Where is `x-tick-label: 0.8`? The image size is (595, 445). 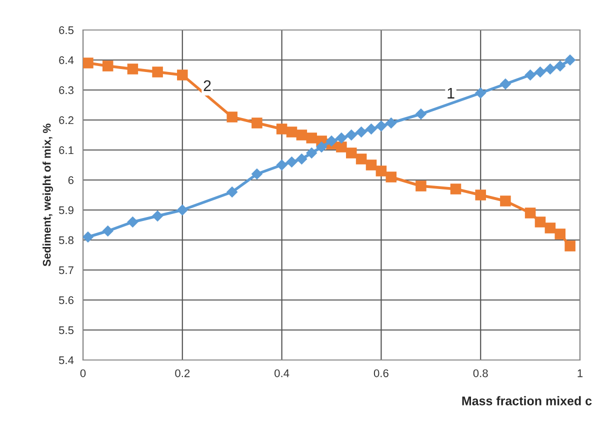 x-tick-label: 0.8 is located at coordinates (480, 373).